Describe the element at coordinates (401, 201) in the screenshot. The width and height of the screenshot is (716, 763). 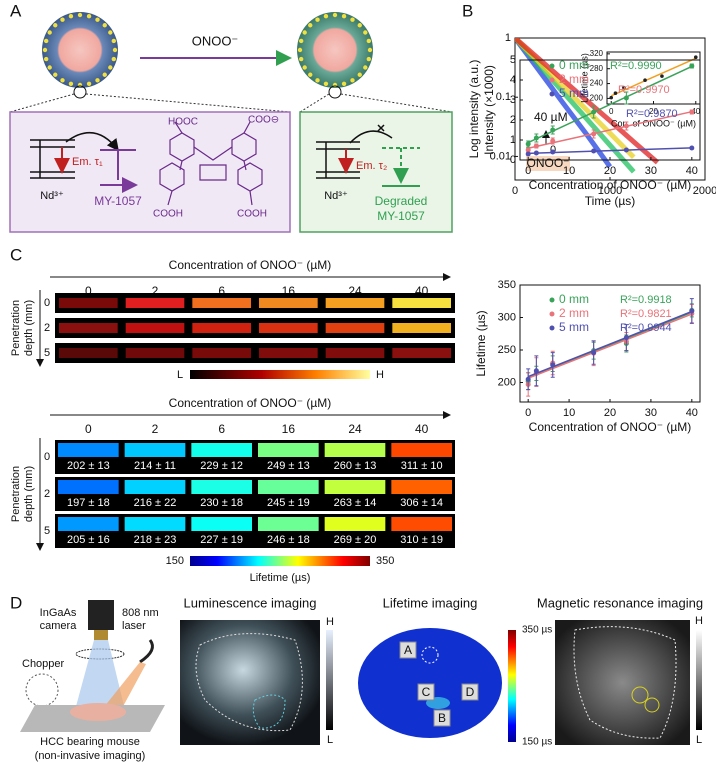
I see `degraded-label: Degraded` at that location.